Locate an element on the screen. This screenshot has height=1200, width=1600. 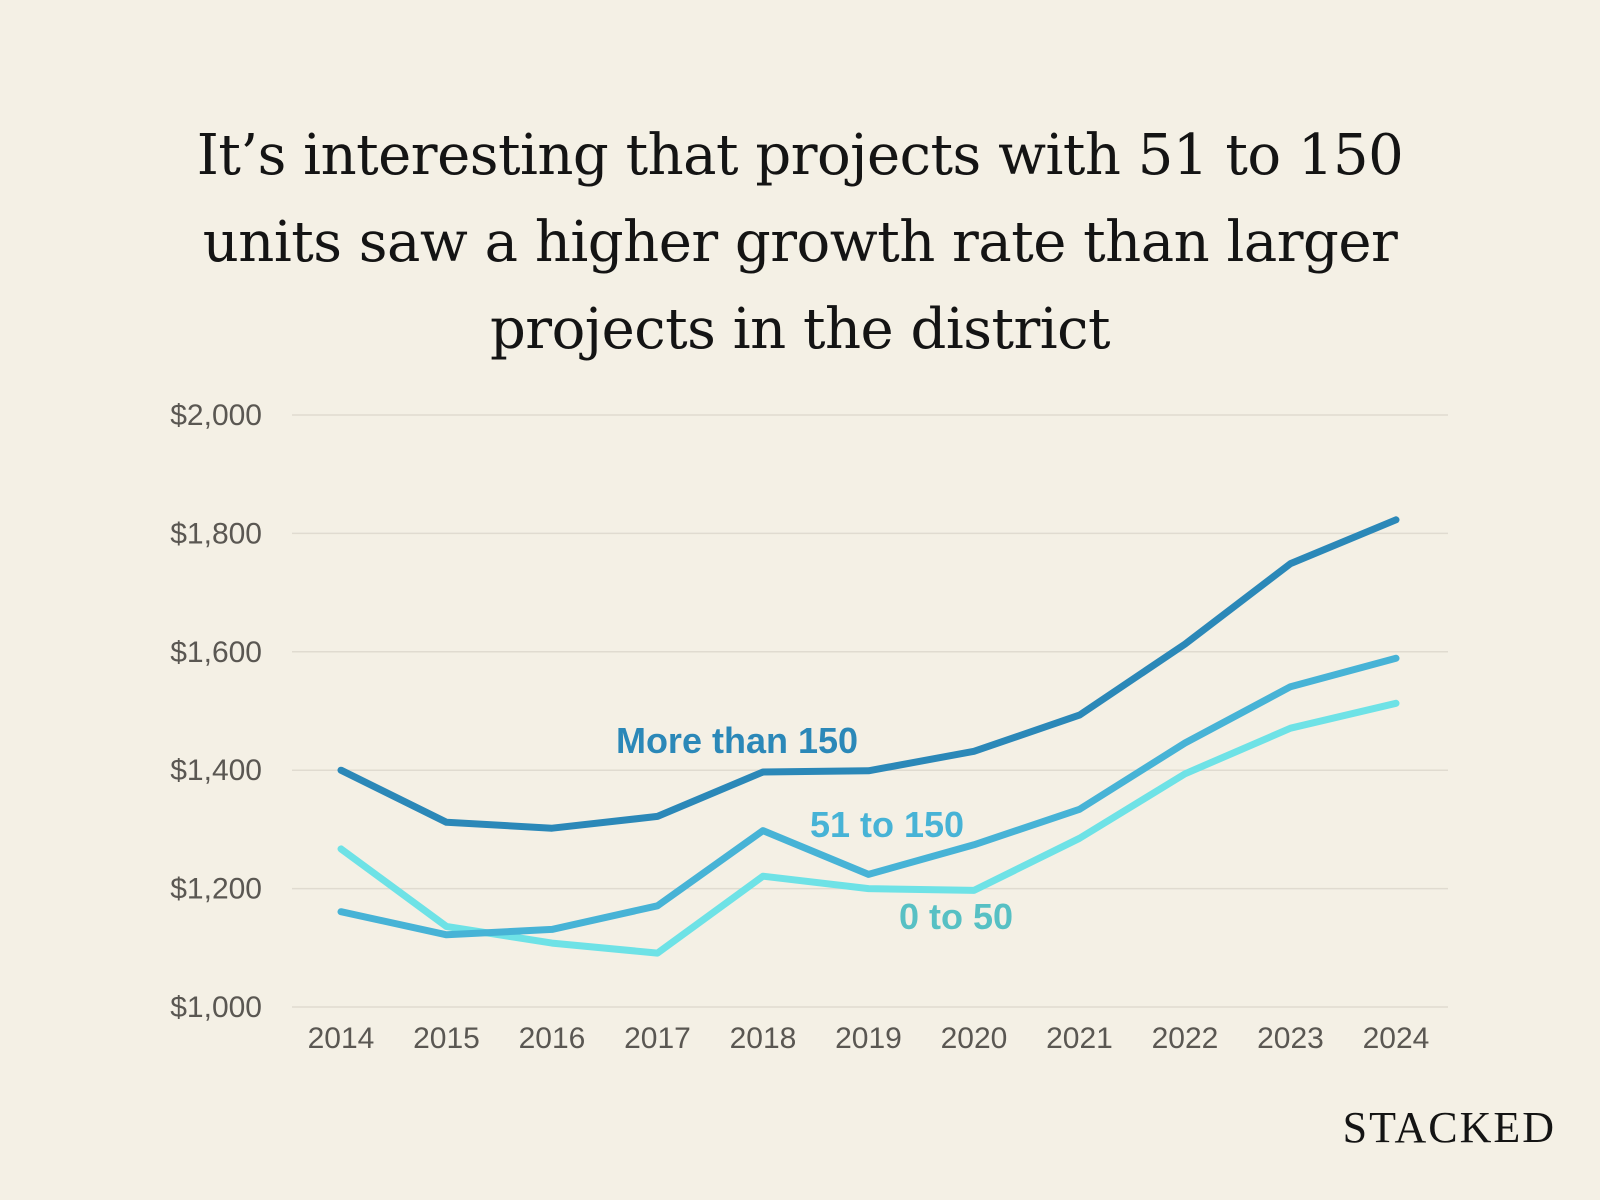
series-label: More than 150 is located at coordinates (737, 740).